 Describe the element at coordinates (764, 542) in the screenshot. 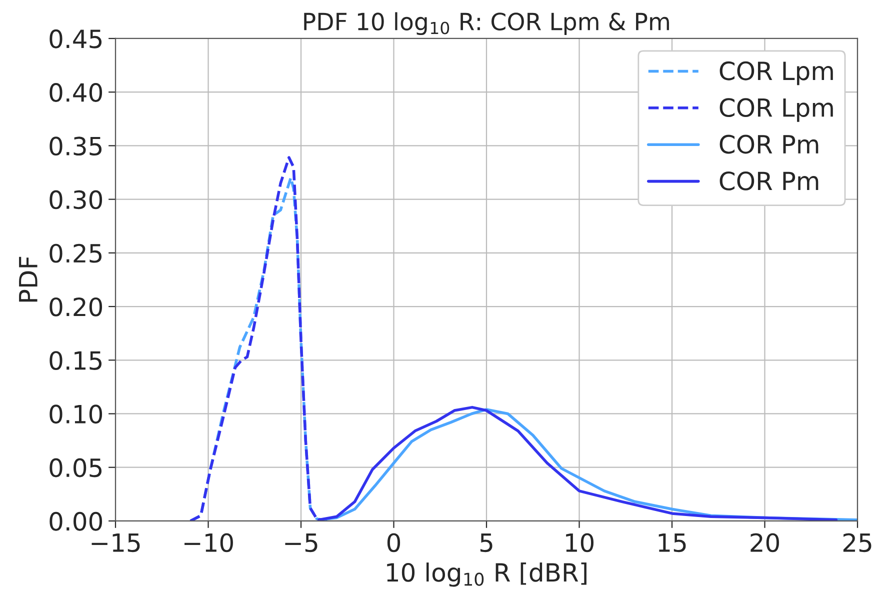

I see `x-tick-label: 20` at that location.